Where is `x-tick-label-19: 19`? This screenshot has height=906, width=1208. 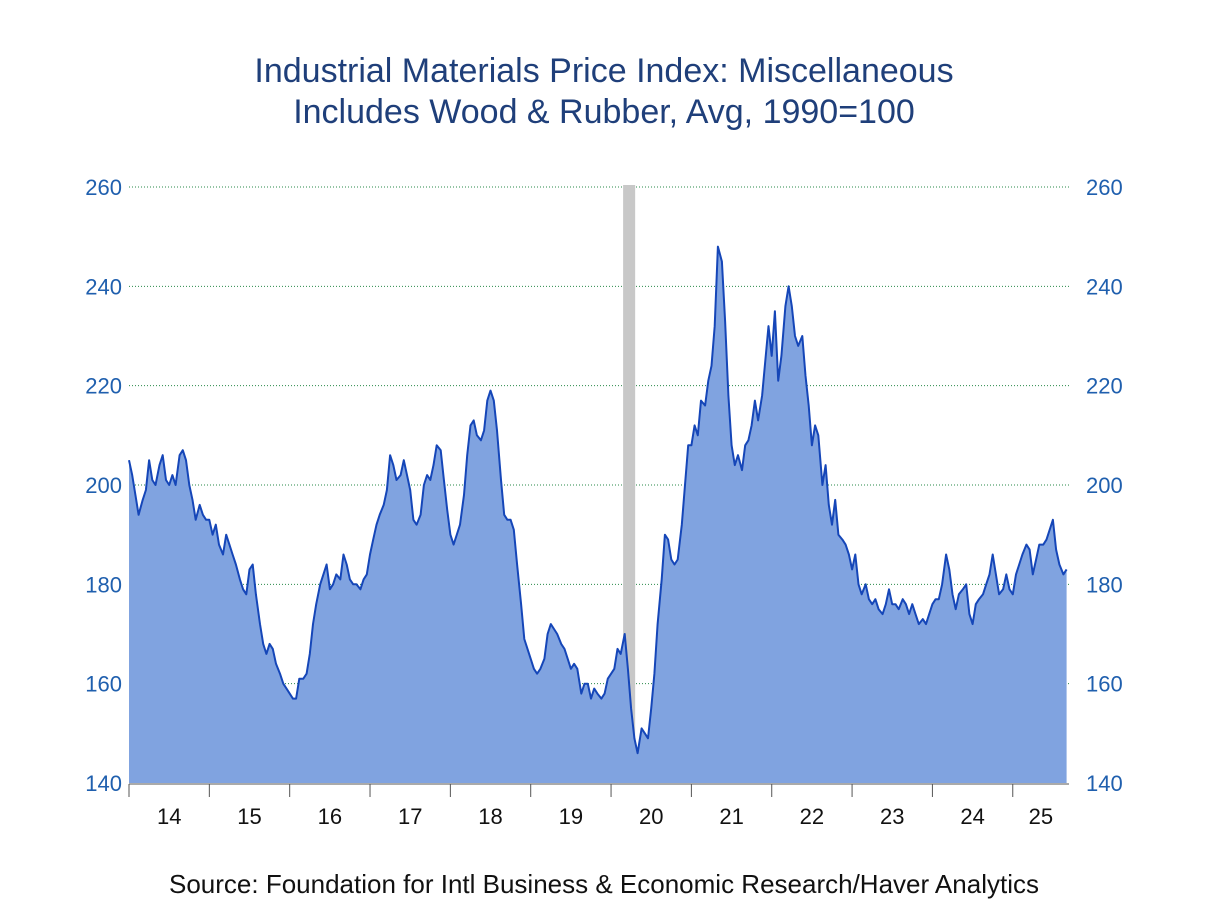
x-tick-label-19: 19 is located at coordinates (571, 816).